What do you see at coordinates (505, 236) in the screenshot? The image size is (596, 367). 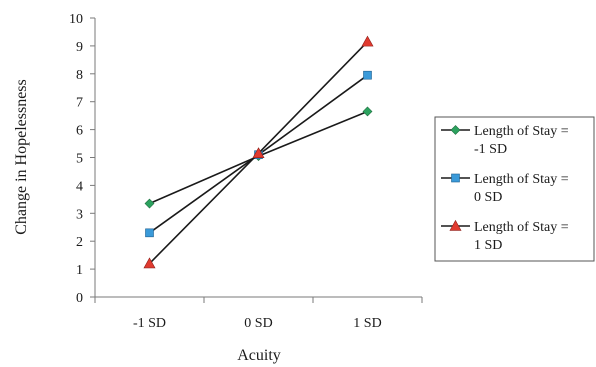 I see `legend-entry-3: Length of Stay = 1 SD` at bounding box center [505, 236].